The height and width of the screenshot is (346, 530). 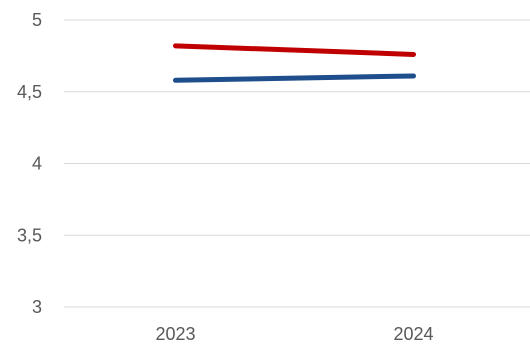 What do you see at coordinates (37, 20) in the screenshot?
I see `y-tick-label: 5` at bounding box center [37, 20].